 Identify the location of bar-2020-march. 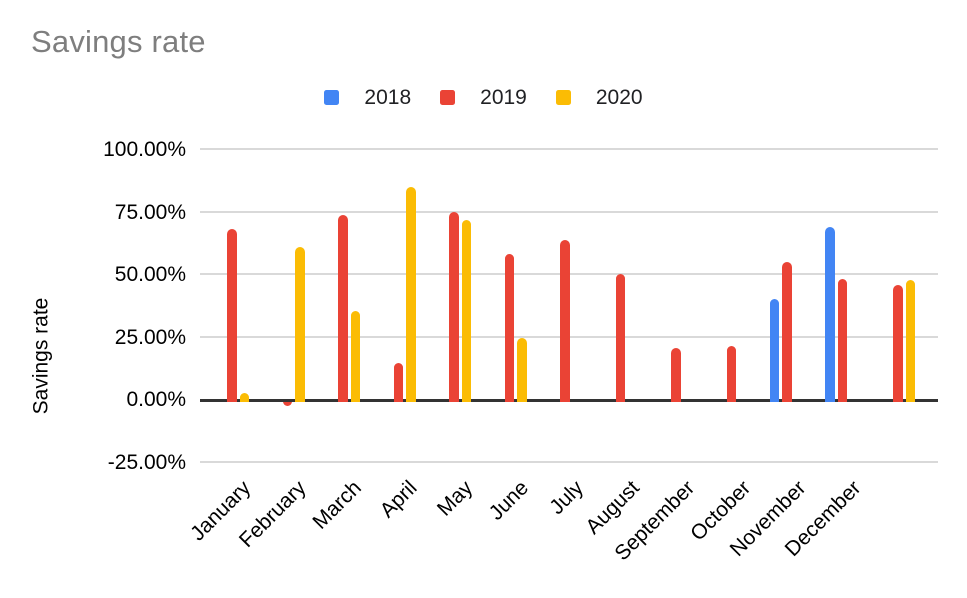
(355, 356).